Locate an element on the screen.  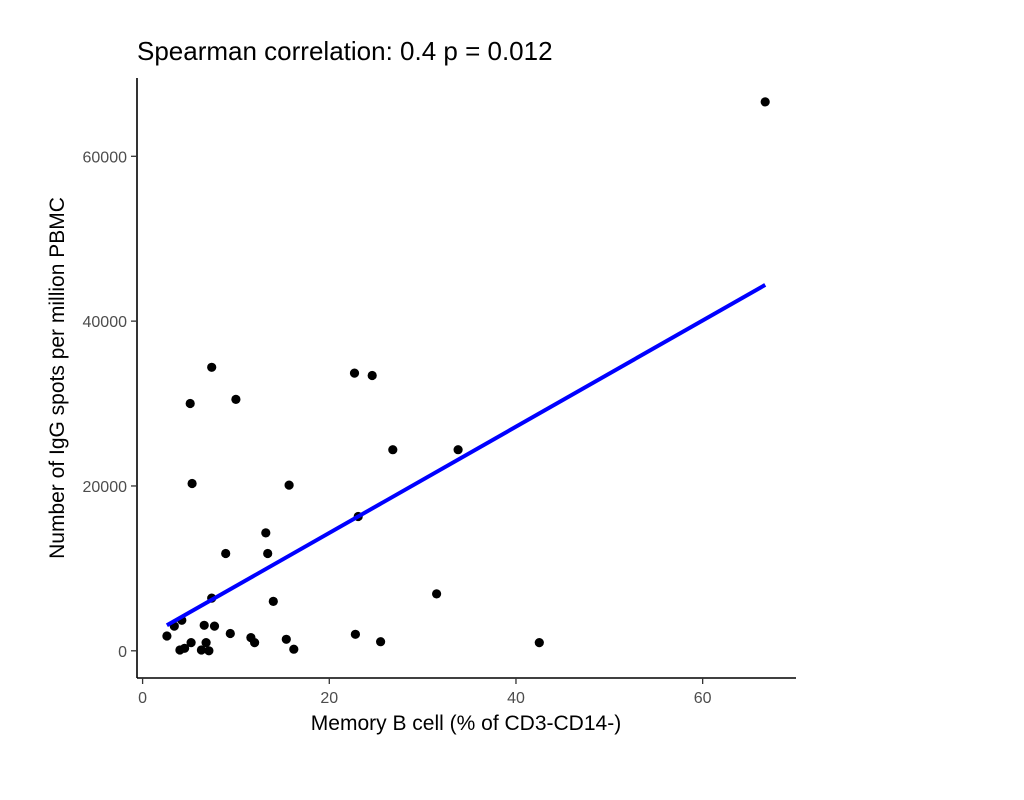
x-axis-ticks: 0 20 40 60 is located at coordinates (425, 692).